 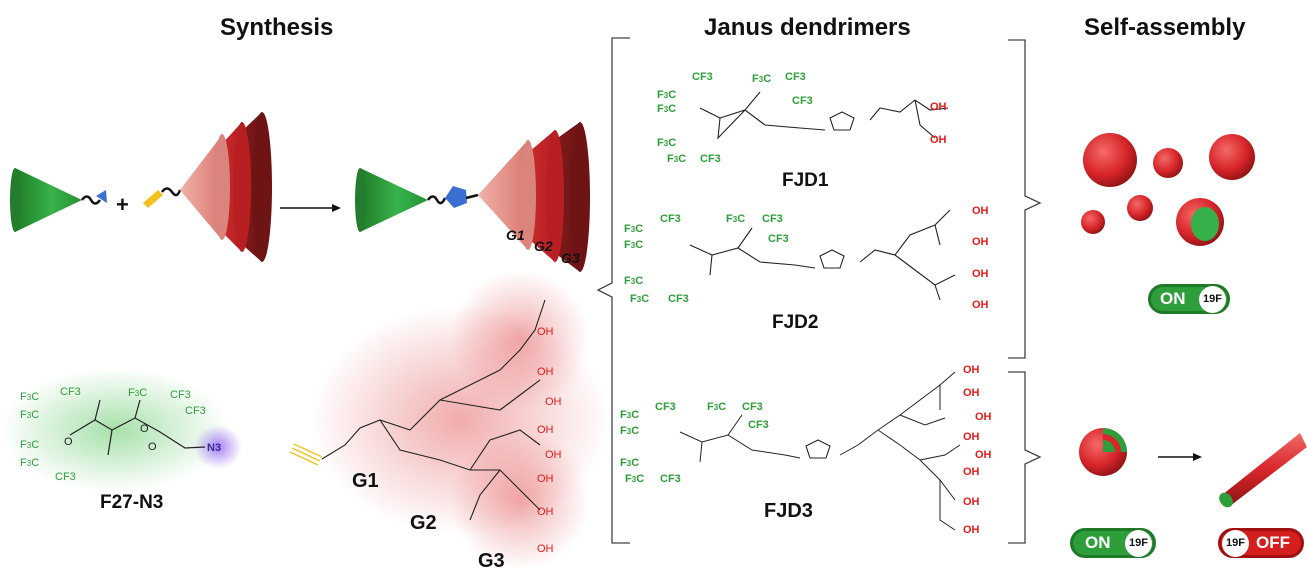 What do you see at coordinates (1025, 199) in the screenshot?
I see `right-brace-top` at bounding box center [1025, 199].